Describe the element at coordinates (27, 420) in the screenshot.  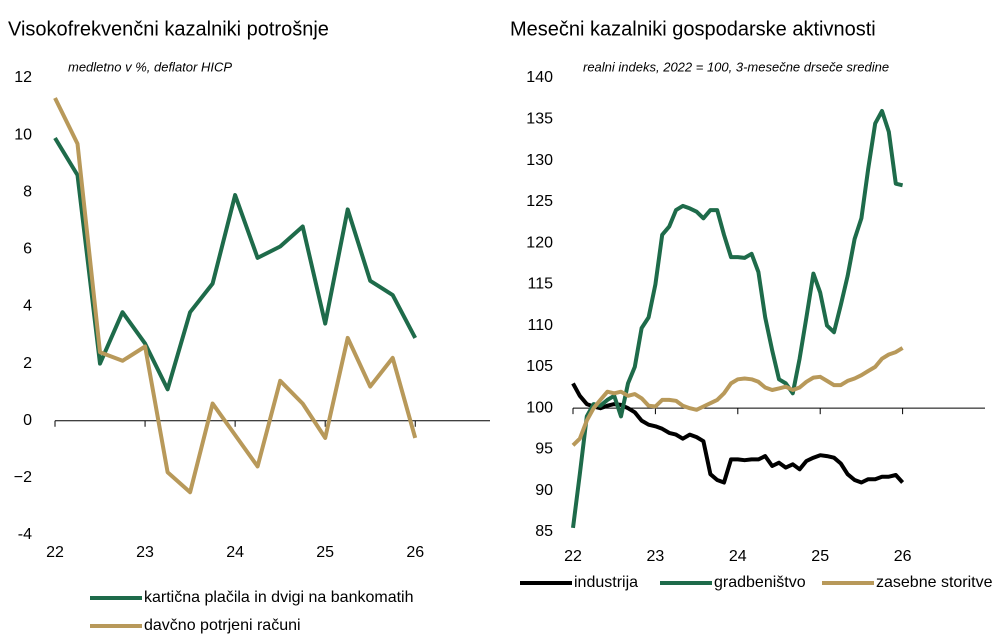
I see `y-tick-label: 0` at that location.